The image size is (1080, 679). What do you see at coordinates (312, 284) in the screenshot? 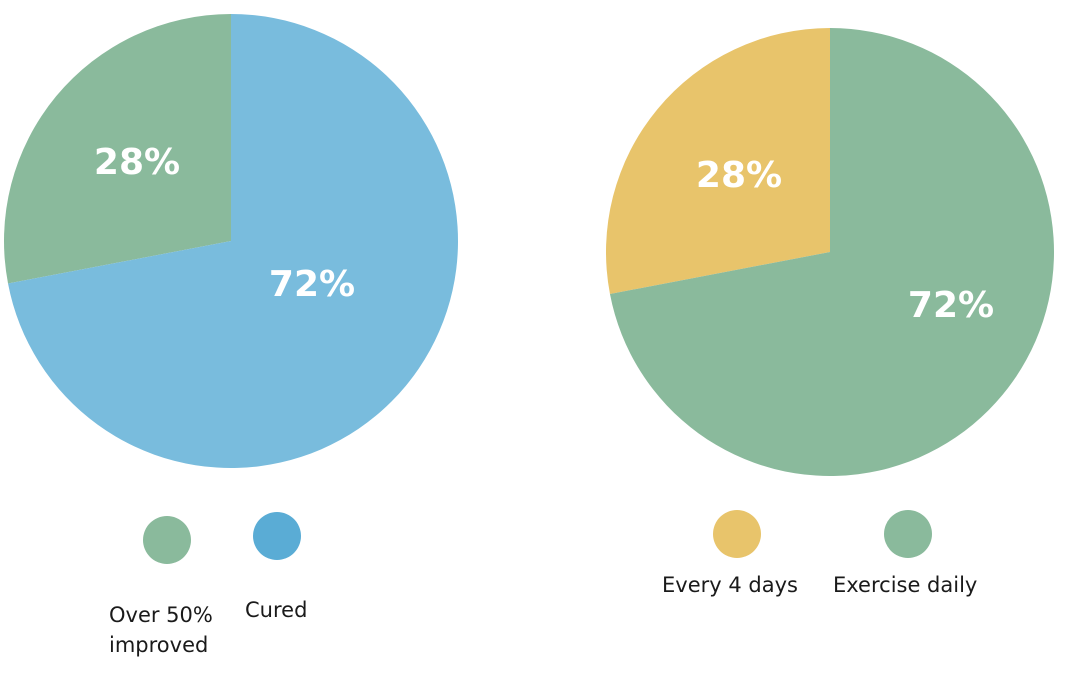
I see `slice-value-label-cured: 72%` at bounding box center [312, 284].